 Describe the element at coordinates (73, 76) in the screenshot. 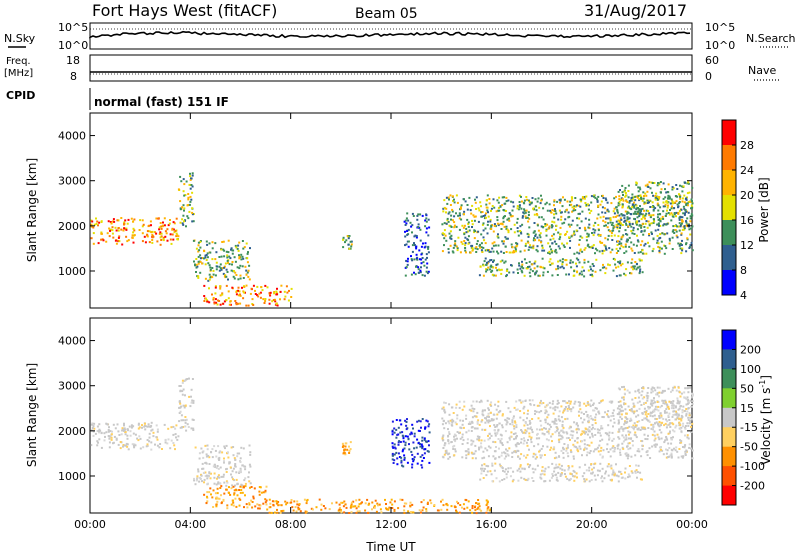

I see `freq-tick-low: 8` at that location.